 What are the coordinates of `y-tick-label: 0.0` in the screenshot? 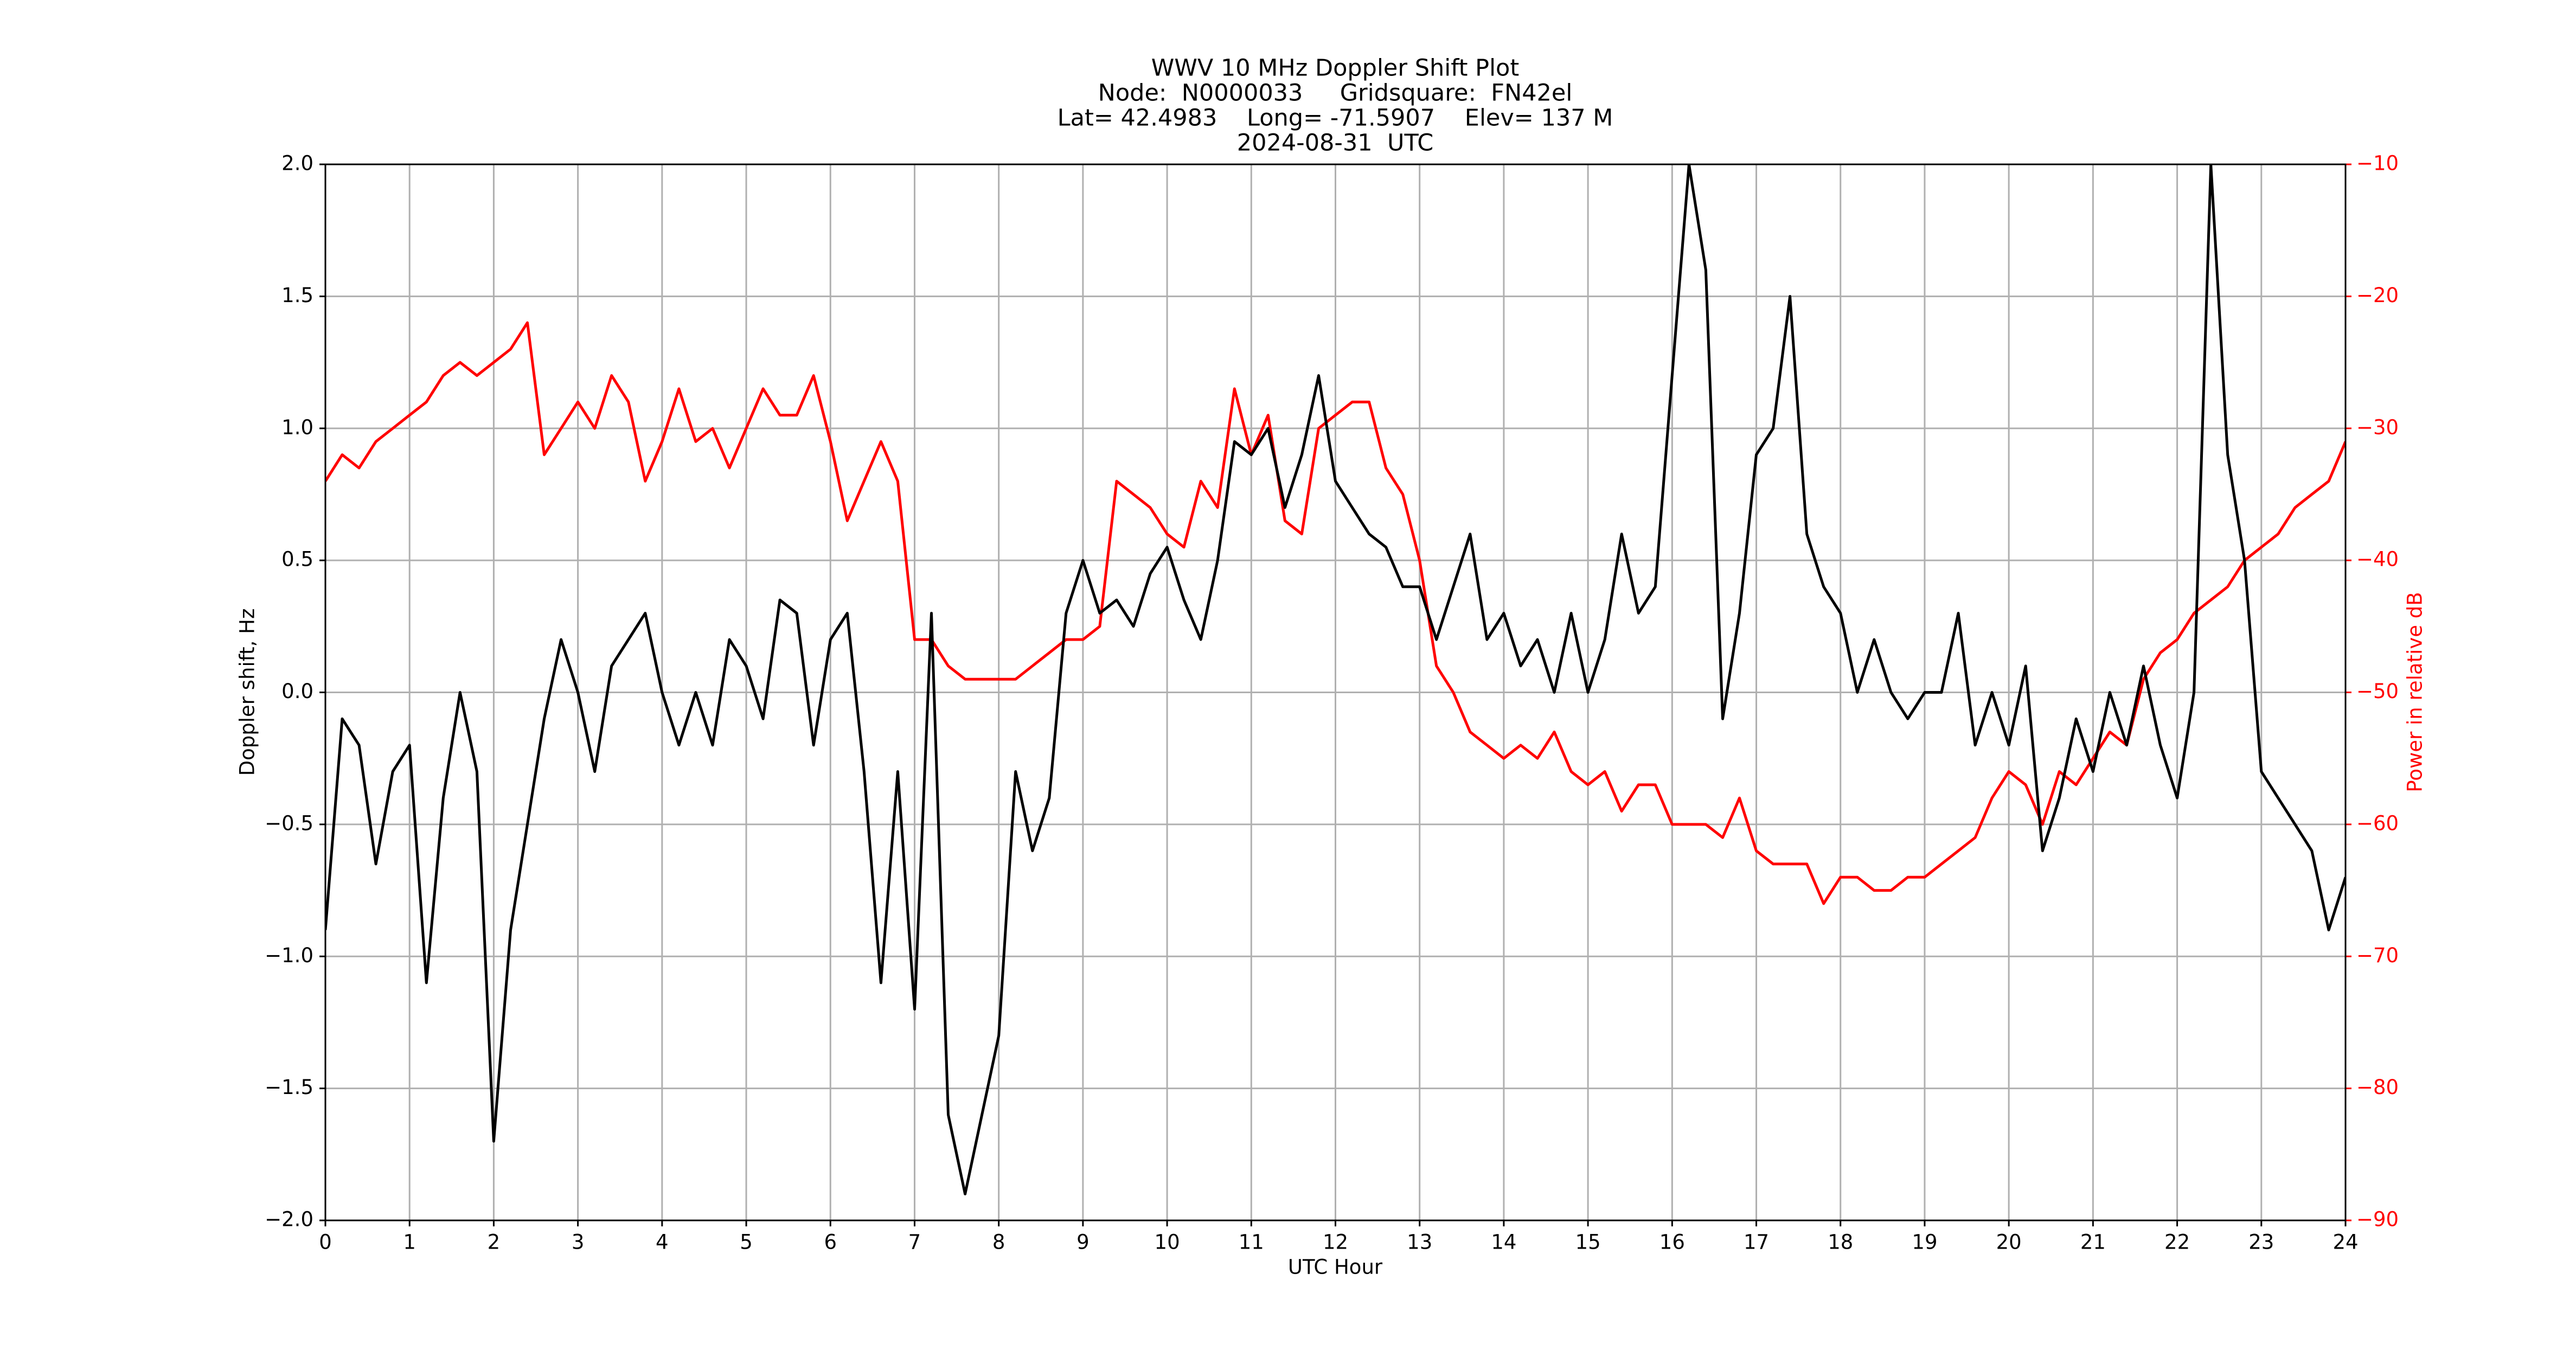 It's located at (297, 691).